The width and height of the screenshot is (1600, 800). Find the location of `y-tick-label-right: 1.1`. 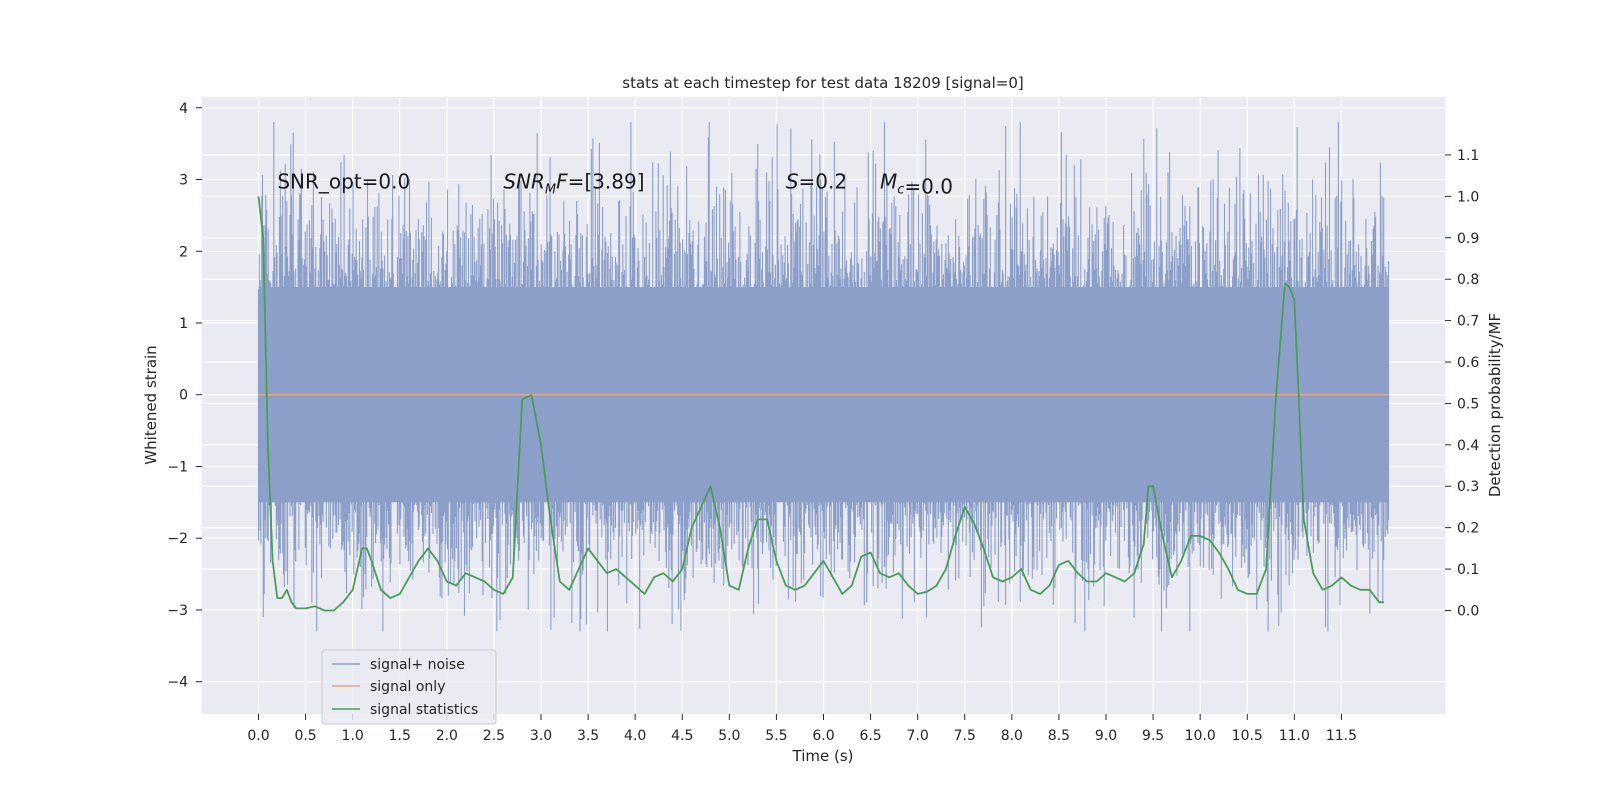

y-tick-label-right: 1.1 is located at coordinates (1468, 156).